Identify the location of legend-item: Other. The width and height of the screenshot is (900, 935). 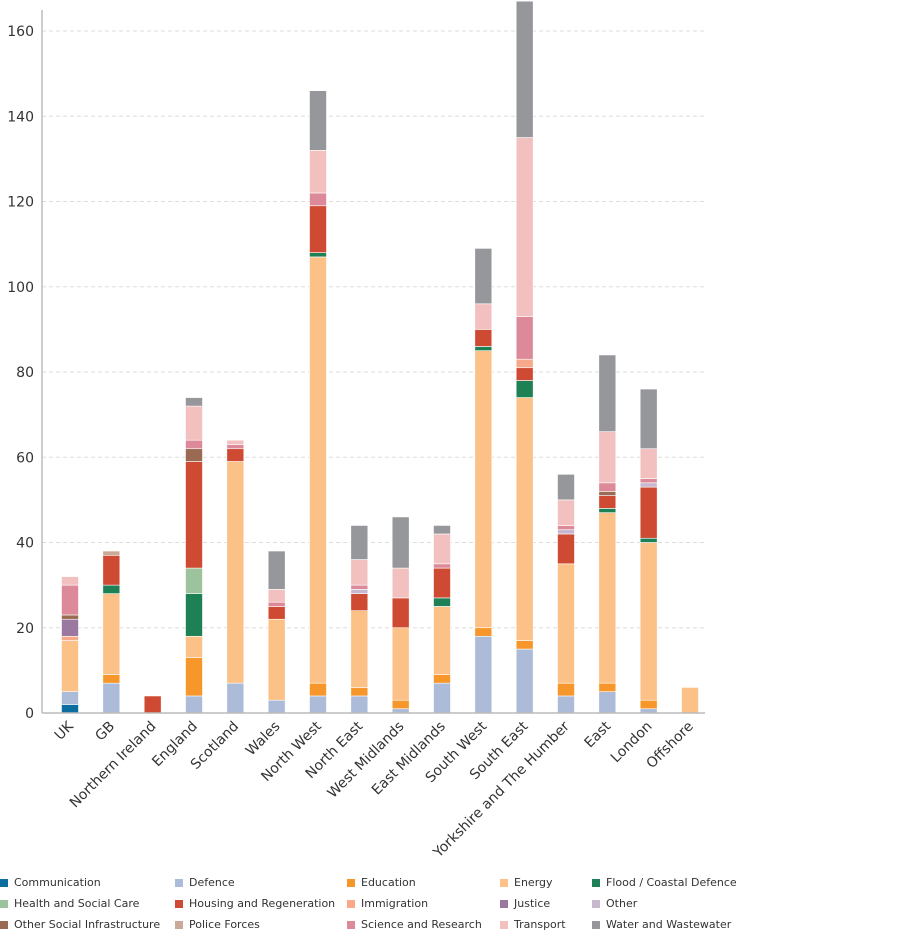
(614, 903).